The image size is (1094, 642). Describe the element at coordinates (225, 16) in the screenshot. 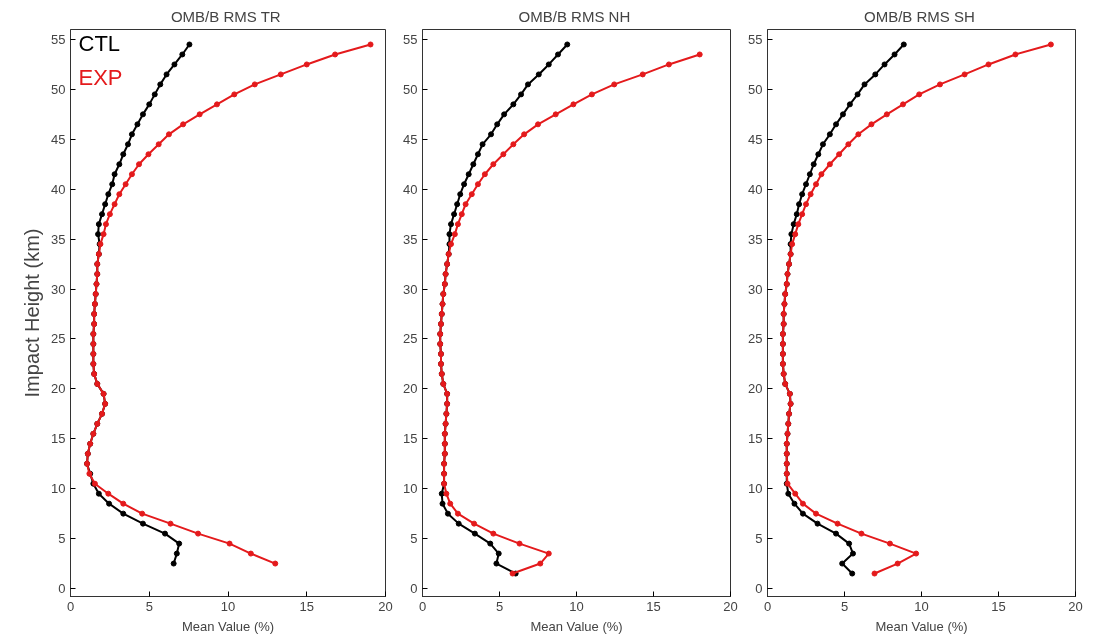

I see `chart-title: OMB/B RMS TR` at that location.